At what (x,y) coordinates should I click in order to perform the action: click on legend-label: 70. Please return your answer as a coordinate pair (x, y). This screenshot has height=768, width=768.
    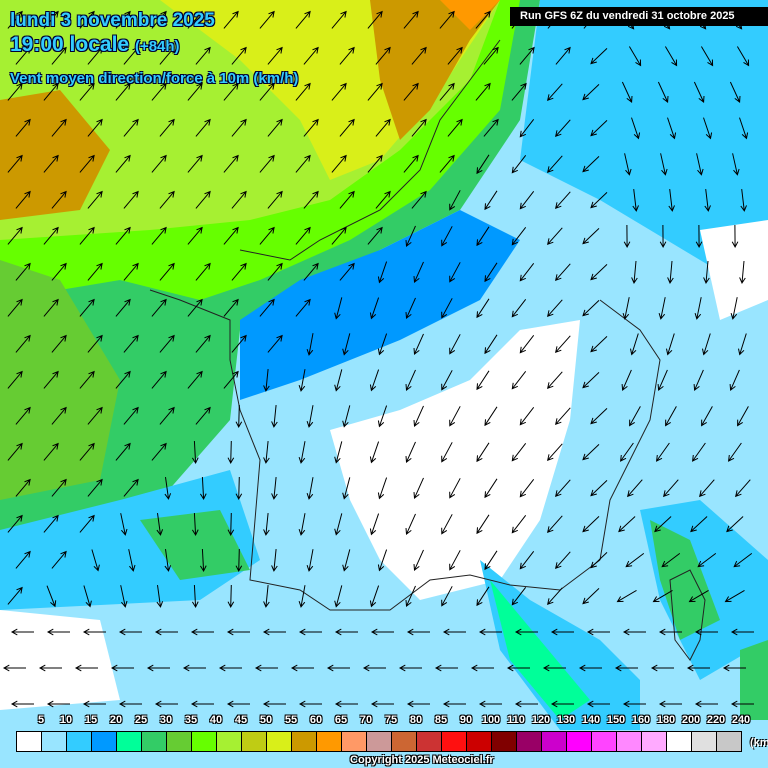
    Looking at the image, I should click on (366, 720).